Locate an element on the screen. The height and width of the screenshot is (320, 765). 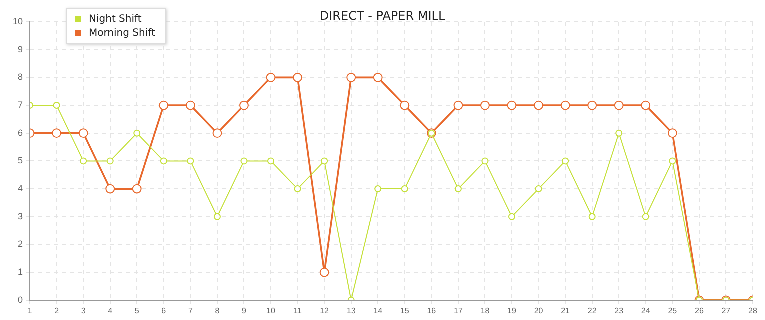
x-tick-label: 3 is located at coordinates (83, 311).